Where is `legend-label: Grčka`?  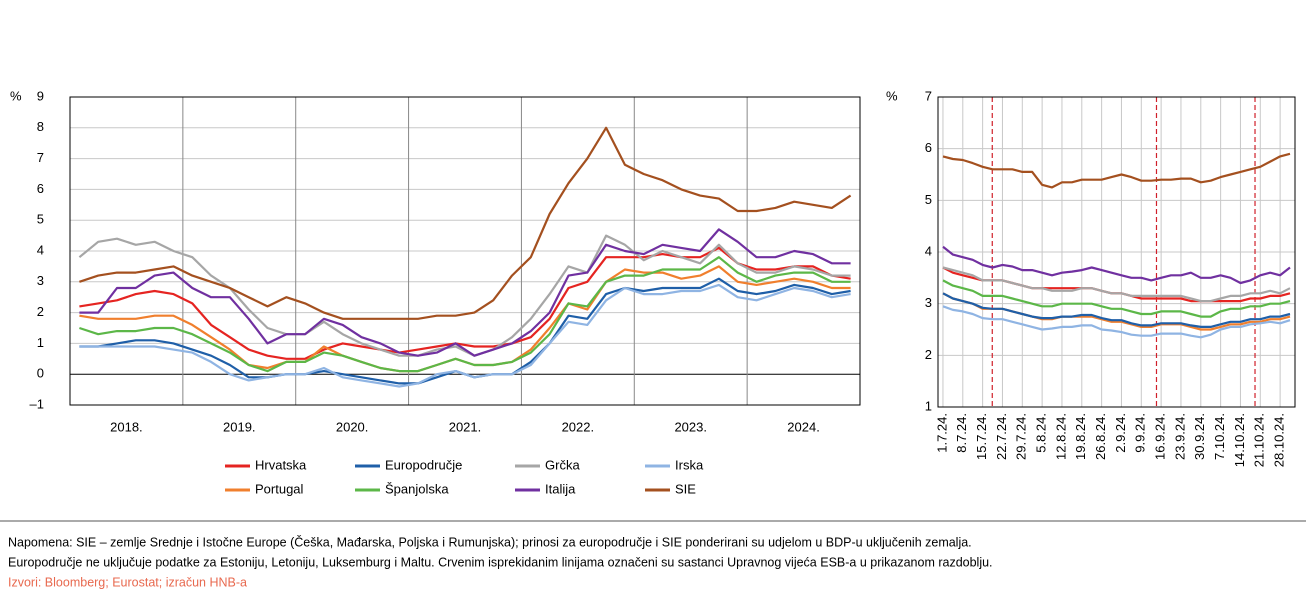 legend-label: Grčka is located at coordinates (562, 464).